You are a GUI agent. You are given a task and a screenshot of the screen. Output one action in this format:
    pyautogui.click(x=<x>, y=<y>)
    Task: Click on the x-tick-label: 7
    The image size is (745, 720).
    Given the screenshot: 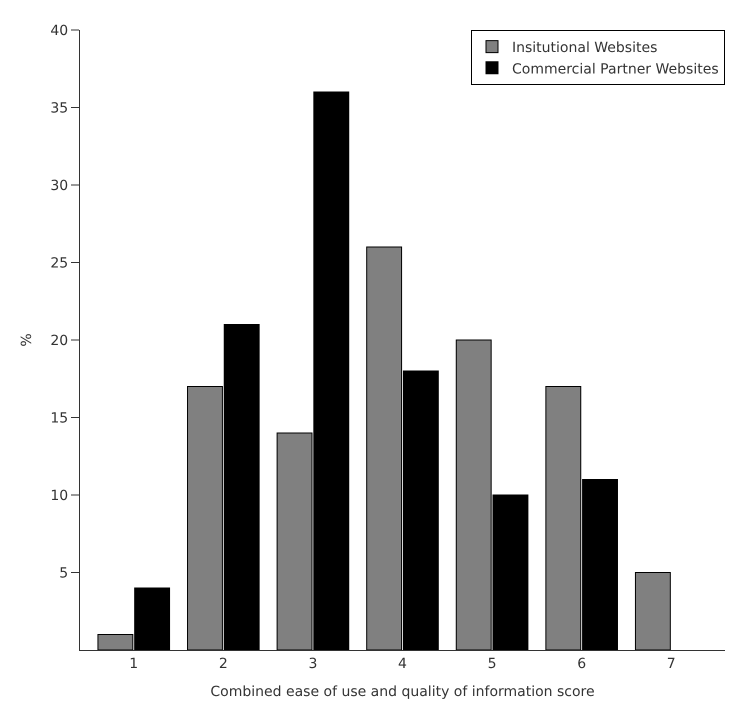 What is the action you would take?
    pyautogui.click(x=671, y=664)
    